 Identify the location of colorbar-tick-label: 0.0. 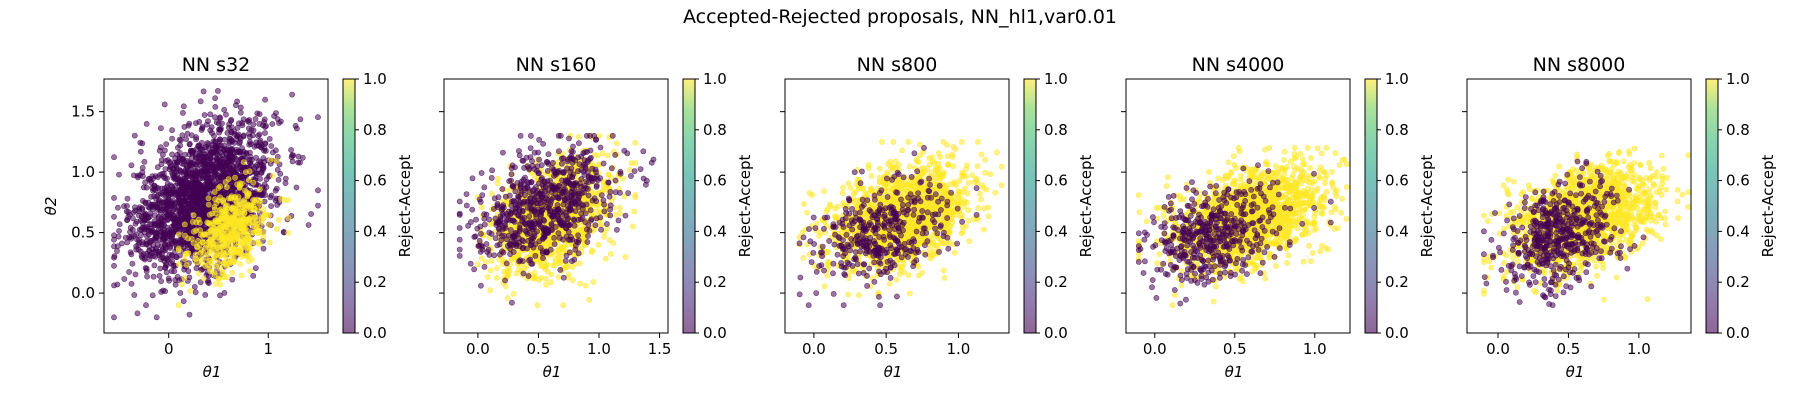
(715, 333).